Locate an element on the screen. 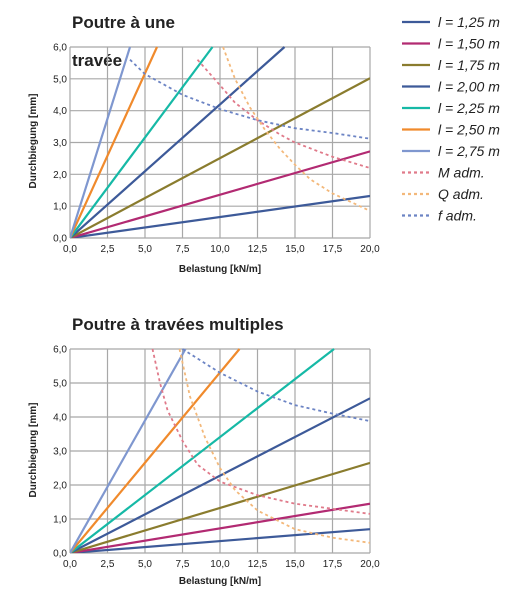  chart-1-series-l-2-25-m is located at coordinates (142, 142).